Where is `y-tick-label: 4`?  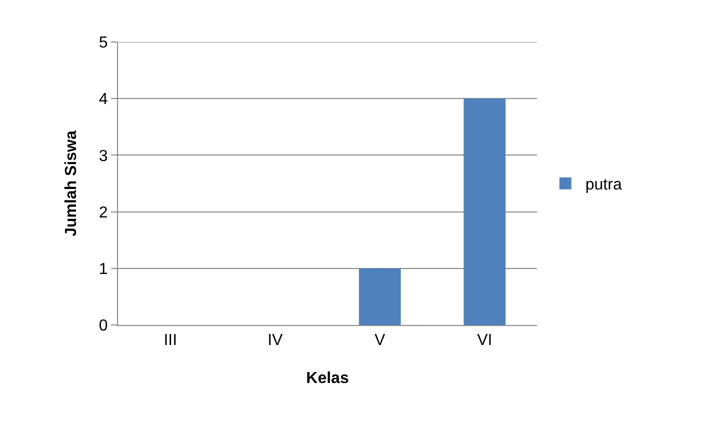 y-tick-label: 4 is located at coordinates (103, 99).